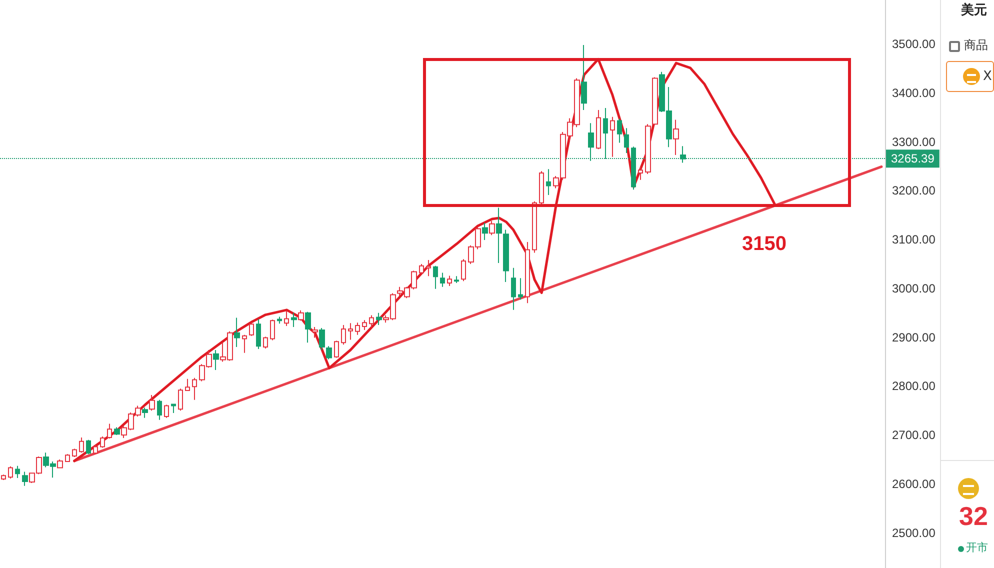 The height and width of the screenshot is (568, 994). I want to click on y-tick-label: 3200.00, so click(914, 191).